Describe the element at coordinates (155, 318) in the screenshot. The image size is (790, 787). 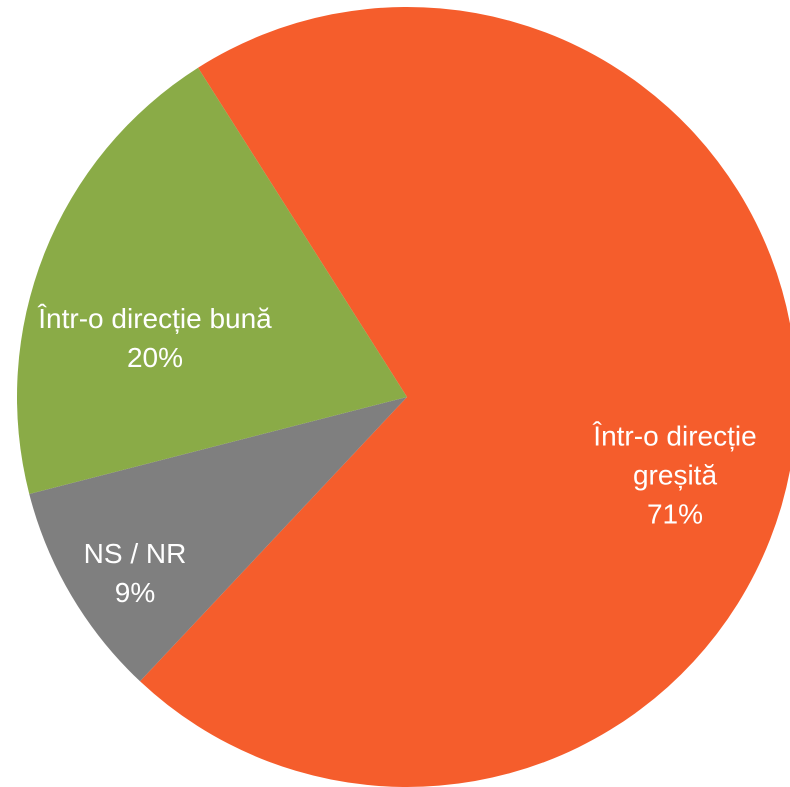
I see `category-label: Într-o direcție bună` at that location.